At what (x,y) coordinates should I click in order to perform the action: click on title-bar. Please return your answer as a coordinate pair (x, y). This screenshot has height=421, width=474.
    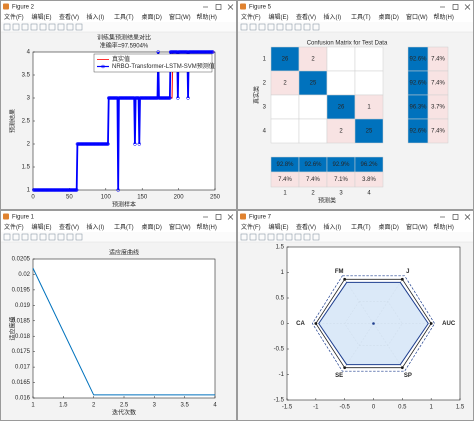
    Looking at the image, I should click on (118, 6).